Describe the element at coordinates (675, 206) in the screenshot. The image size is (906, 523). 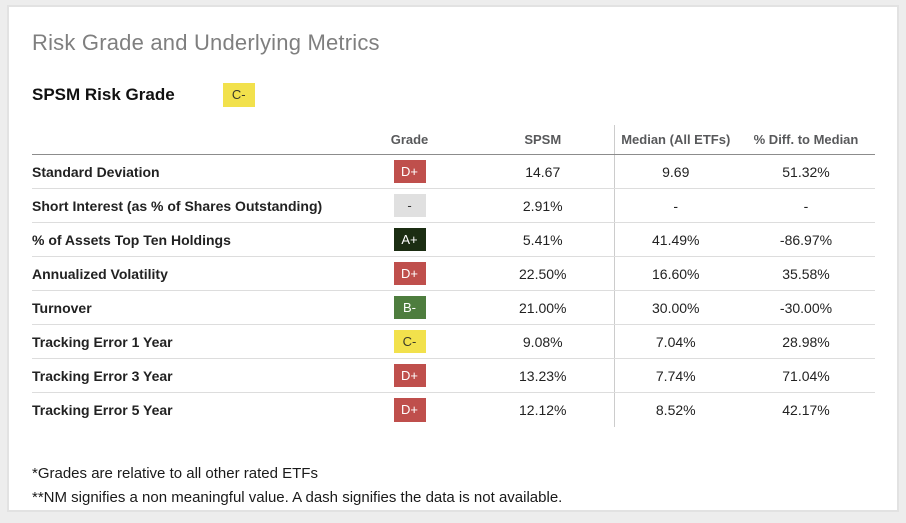
I see `median-value: -` at that location.